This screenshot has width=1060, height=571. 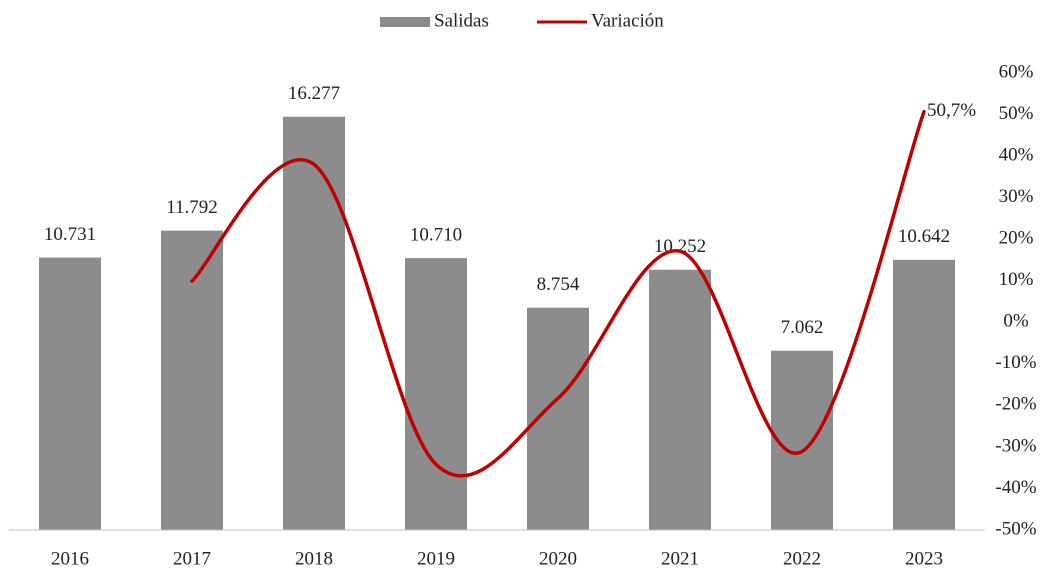 What do you see at coordinates (924, 236) in the screenshot?
I see `data-label: 10.642` at bounding box center [924, 236].